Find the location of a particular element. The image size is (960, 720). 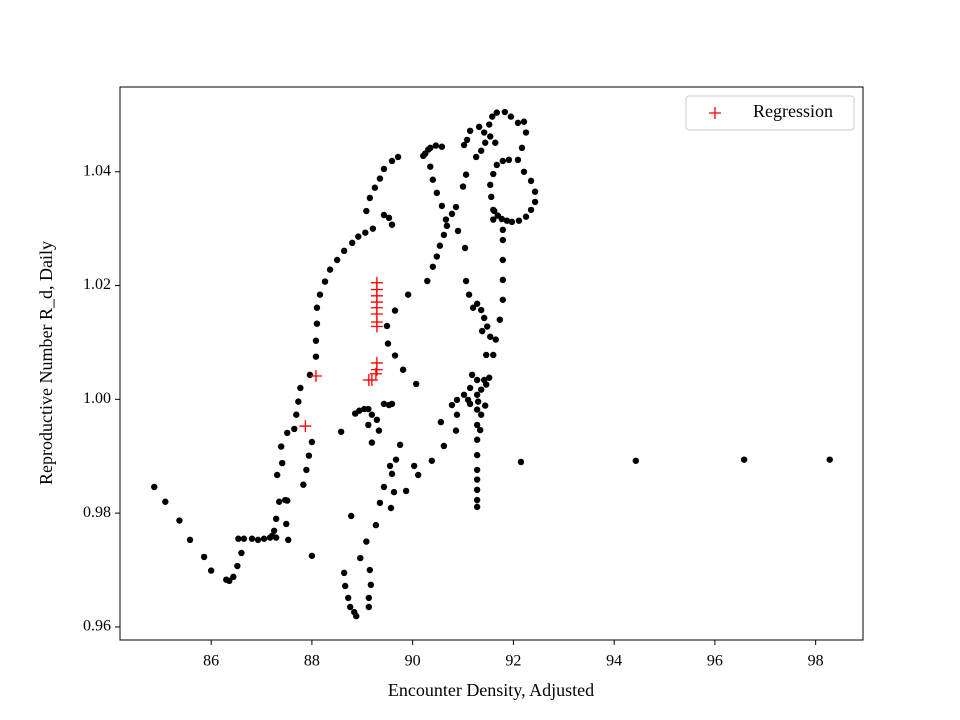

y-tick-label: 1.02 is located at coordinates (97, 284).